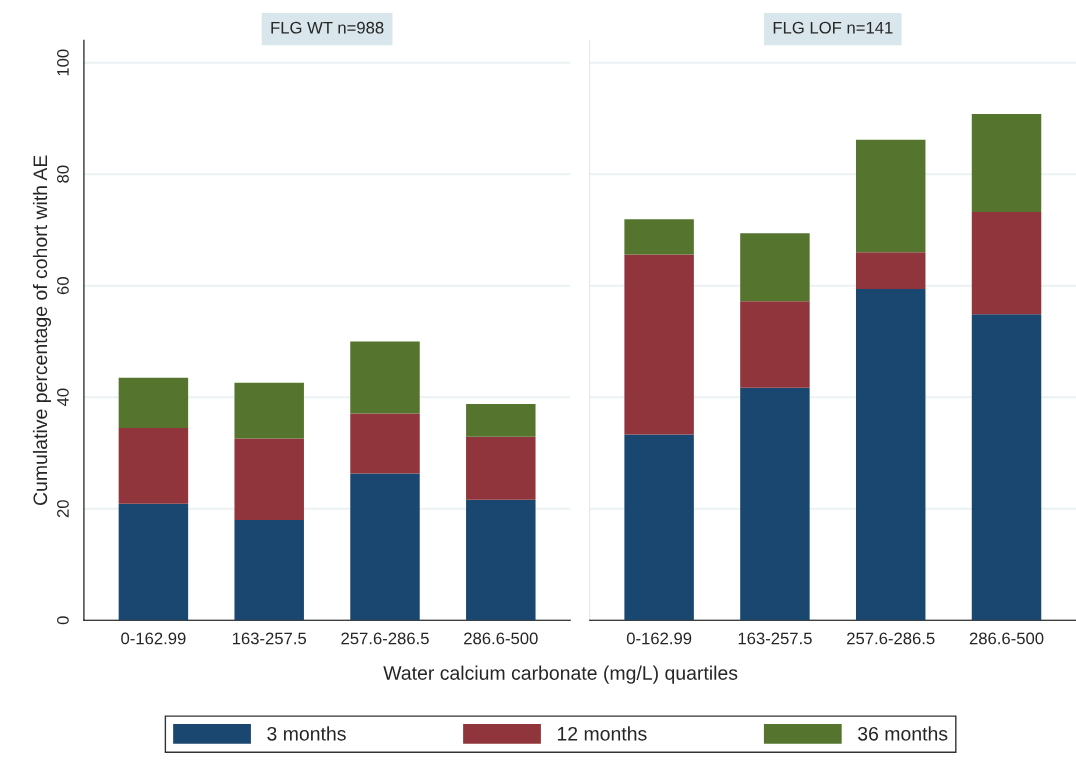  I want to click on y-tick-label: 100, so click(63, 62).